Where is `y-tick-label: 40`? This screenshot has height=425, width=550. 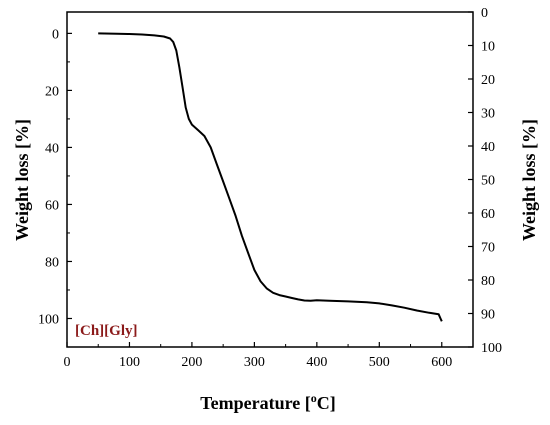 y-tick-label: 40 is located at coordinates (52, 148).